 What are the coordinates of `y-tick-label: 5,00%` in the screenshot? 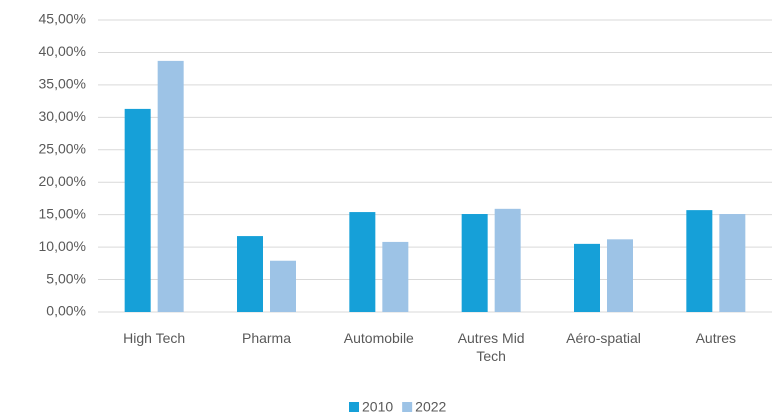 It's located at (66, 278).